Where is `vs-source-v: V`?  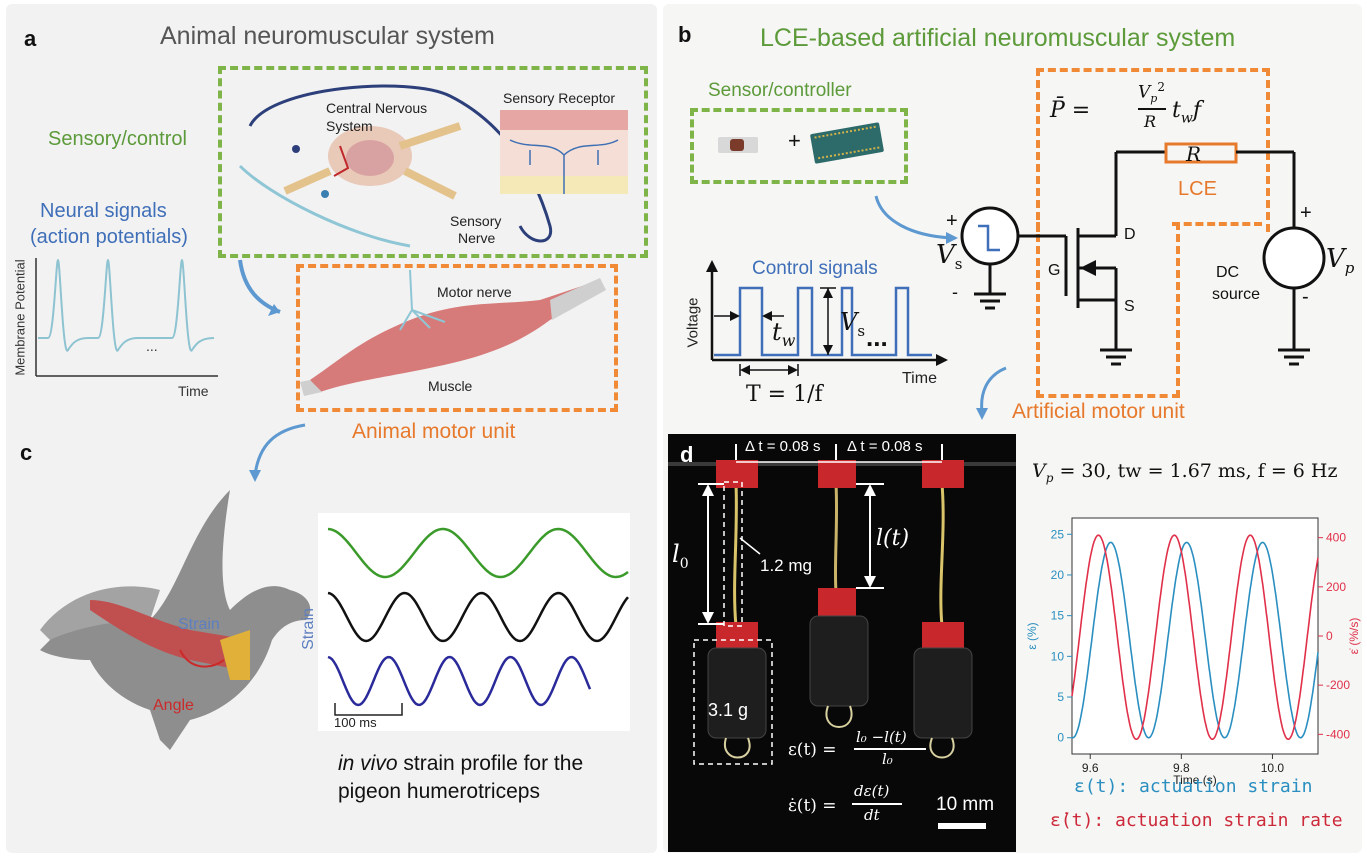 vs-source-v: V is located at coordinates (945, 255).